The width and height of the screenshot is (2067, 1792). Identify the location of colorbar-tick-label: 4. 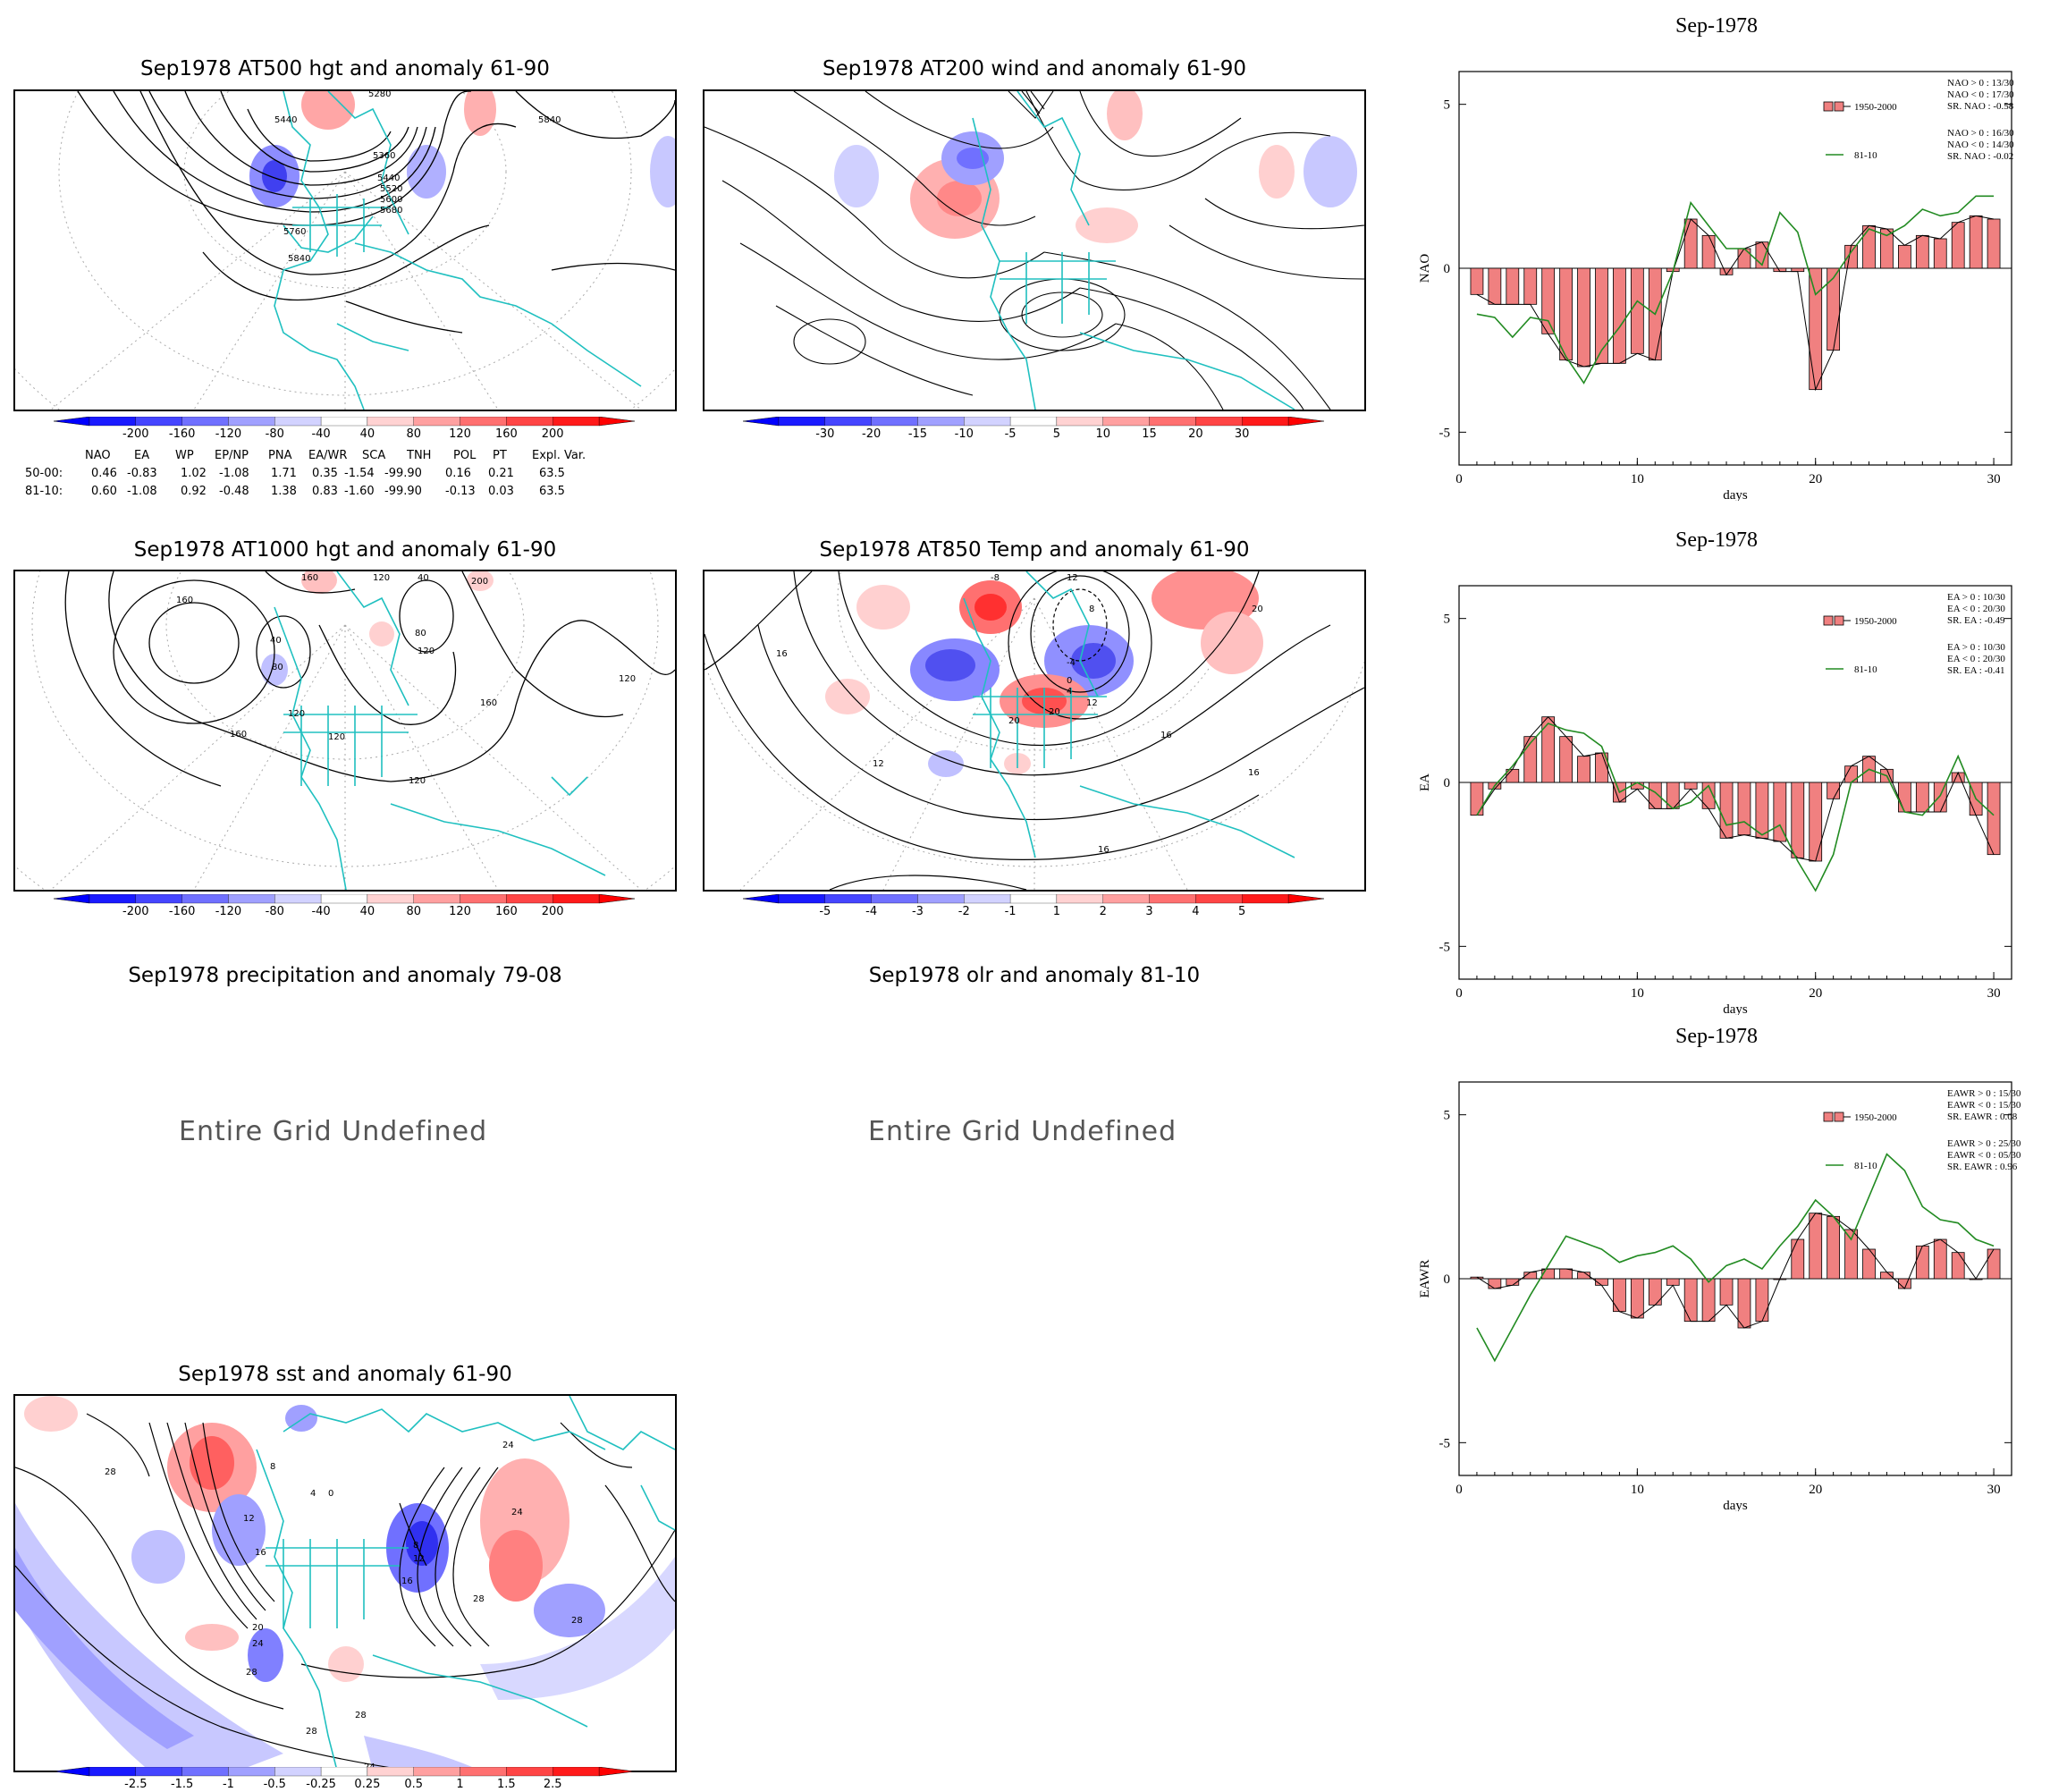
(1195, 911).